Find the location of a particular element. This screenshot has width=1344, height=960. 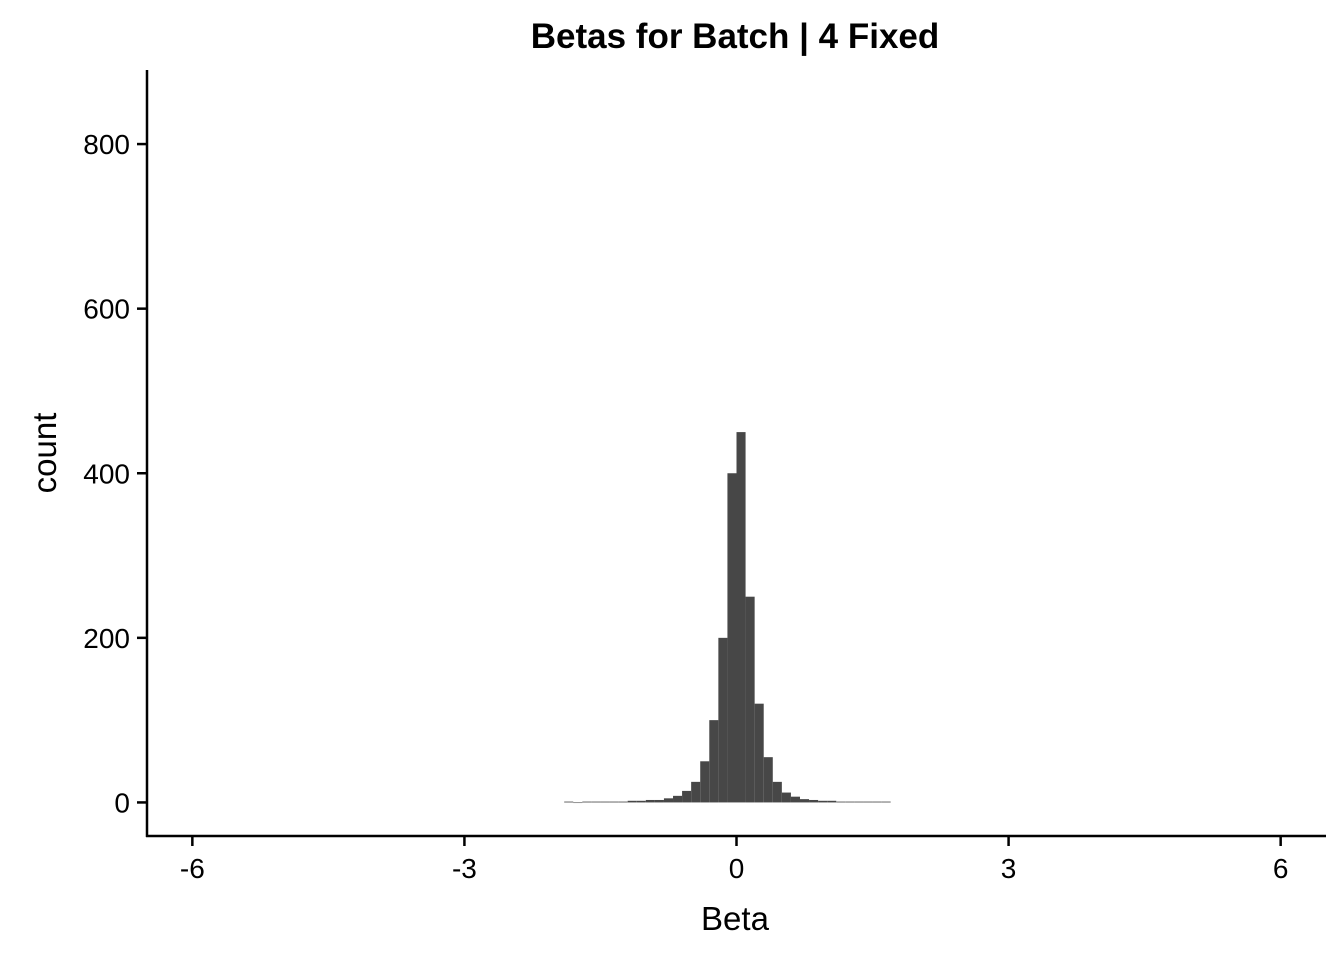

chart-title: Betas for Batch | 4 Fixed is located at coordinates (735, 36).